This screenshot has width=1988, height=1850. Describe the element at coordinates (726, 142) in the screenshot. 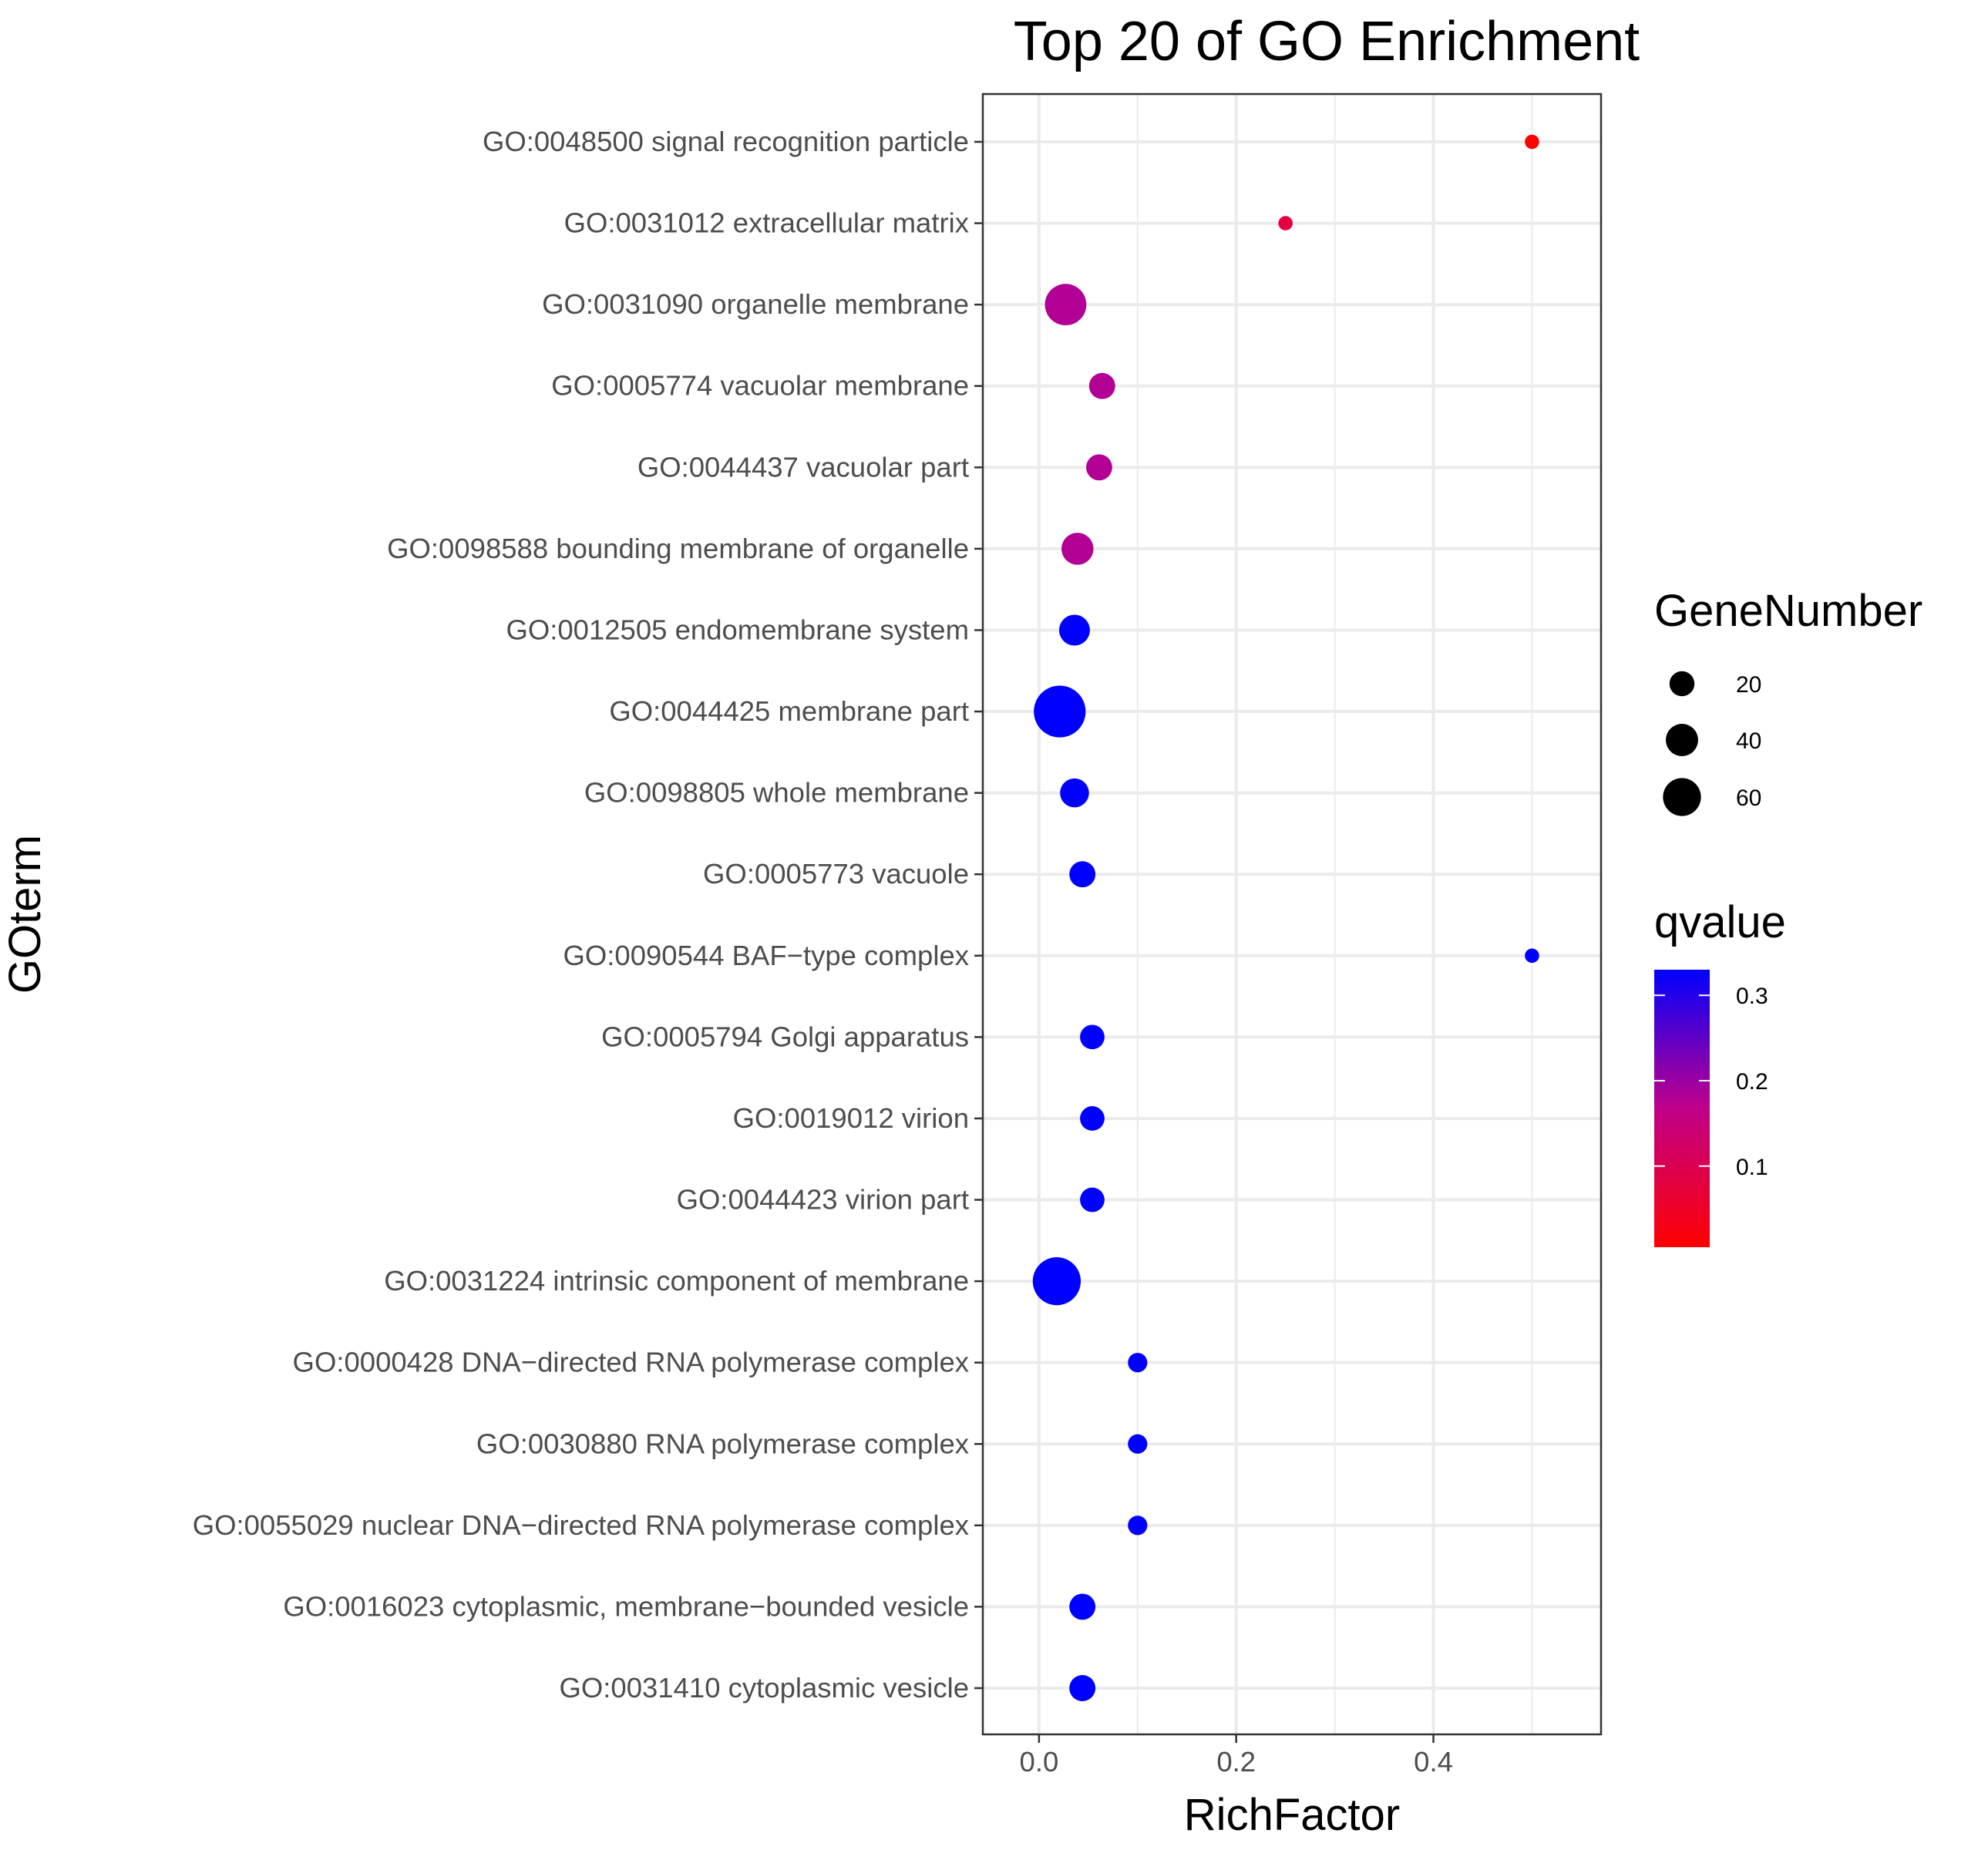

I see `y-tick-label: GO:0048500 signal recognition particle` at that location.